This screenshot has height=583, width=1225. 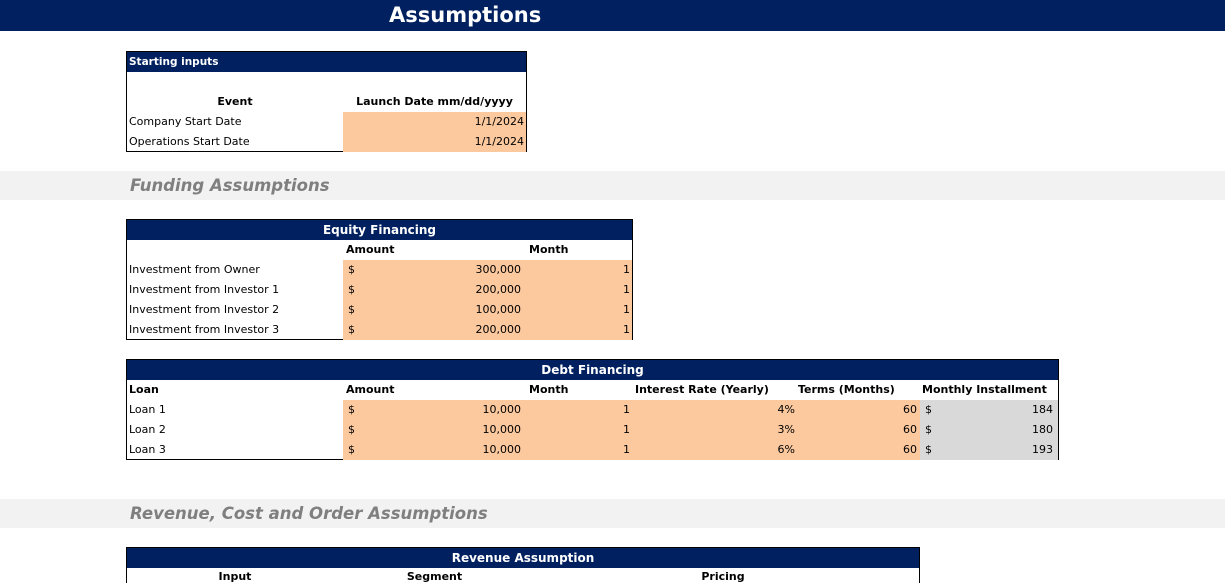 I want to click on revenue-border, so click(x=523, y=565).